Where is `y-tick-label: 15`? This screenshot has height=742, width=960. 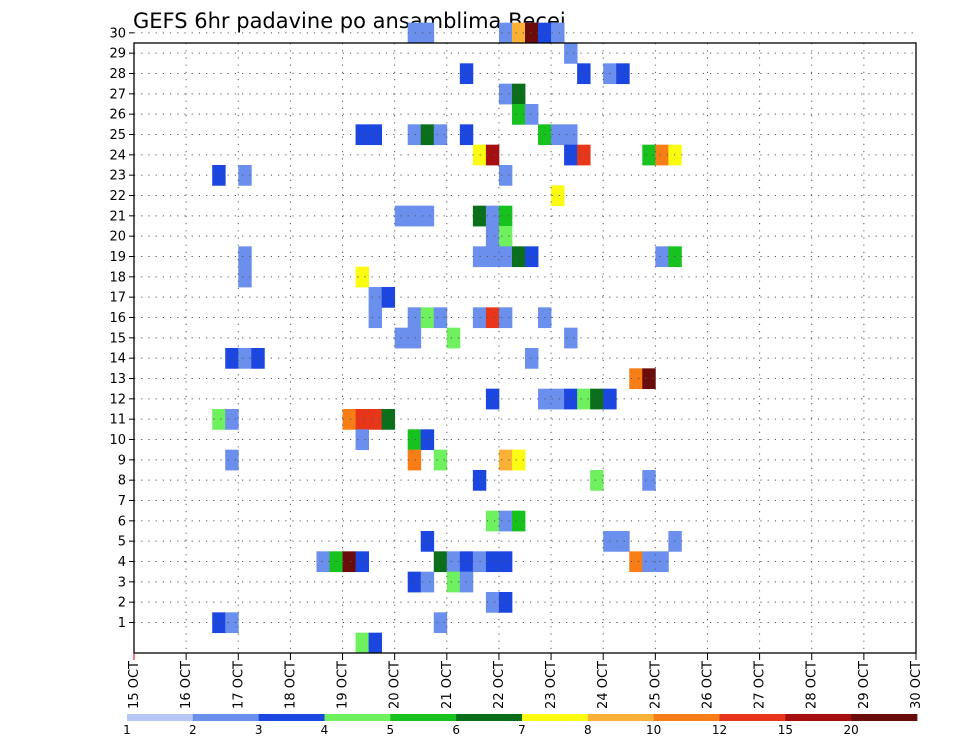 y-tick-label: 15 is located at coordinates (117, 338).